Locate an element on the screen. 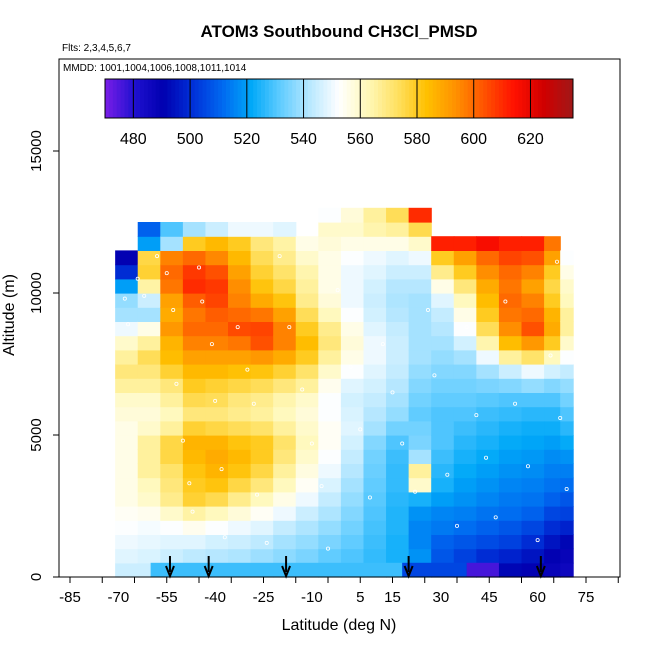 This screenshot has height=650, width=650. colorbar-tick-label: 520 is located at coordinates (246, 139).